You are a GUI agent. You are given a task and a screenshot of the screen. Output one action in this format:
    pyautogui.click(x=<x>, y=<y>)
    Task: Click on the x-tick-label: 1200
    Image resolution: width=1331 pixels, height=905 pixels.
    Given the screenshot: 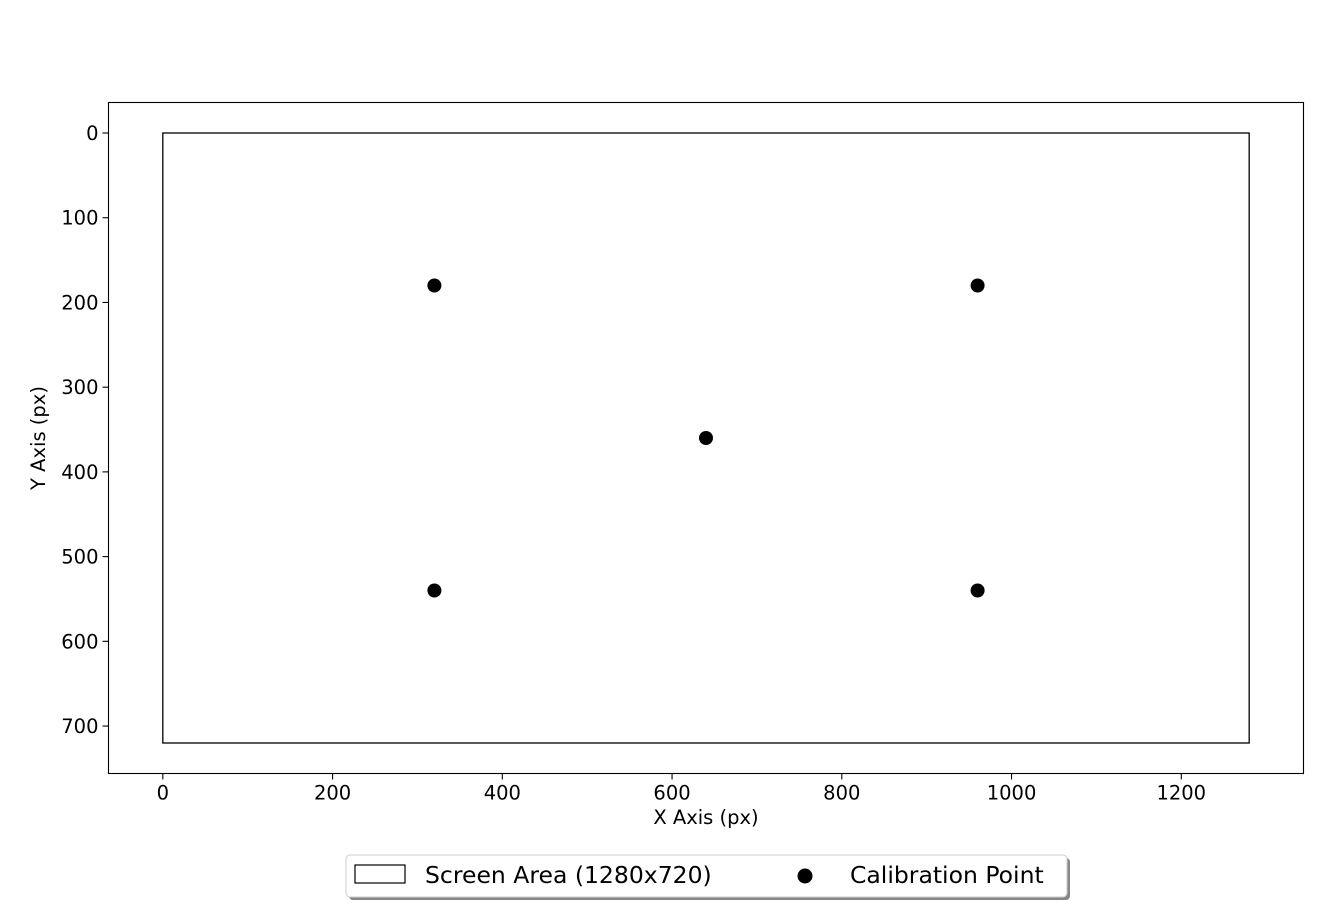 What is the action you would take?
    pyautogui.click(x=1181, y=793)
    